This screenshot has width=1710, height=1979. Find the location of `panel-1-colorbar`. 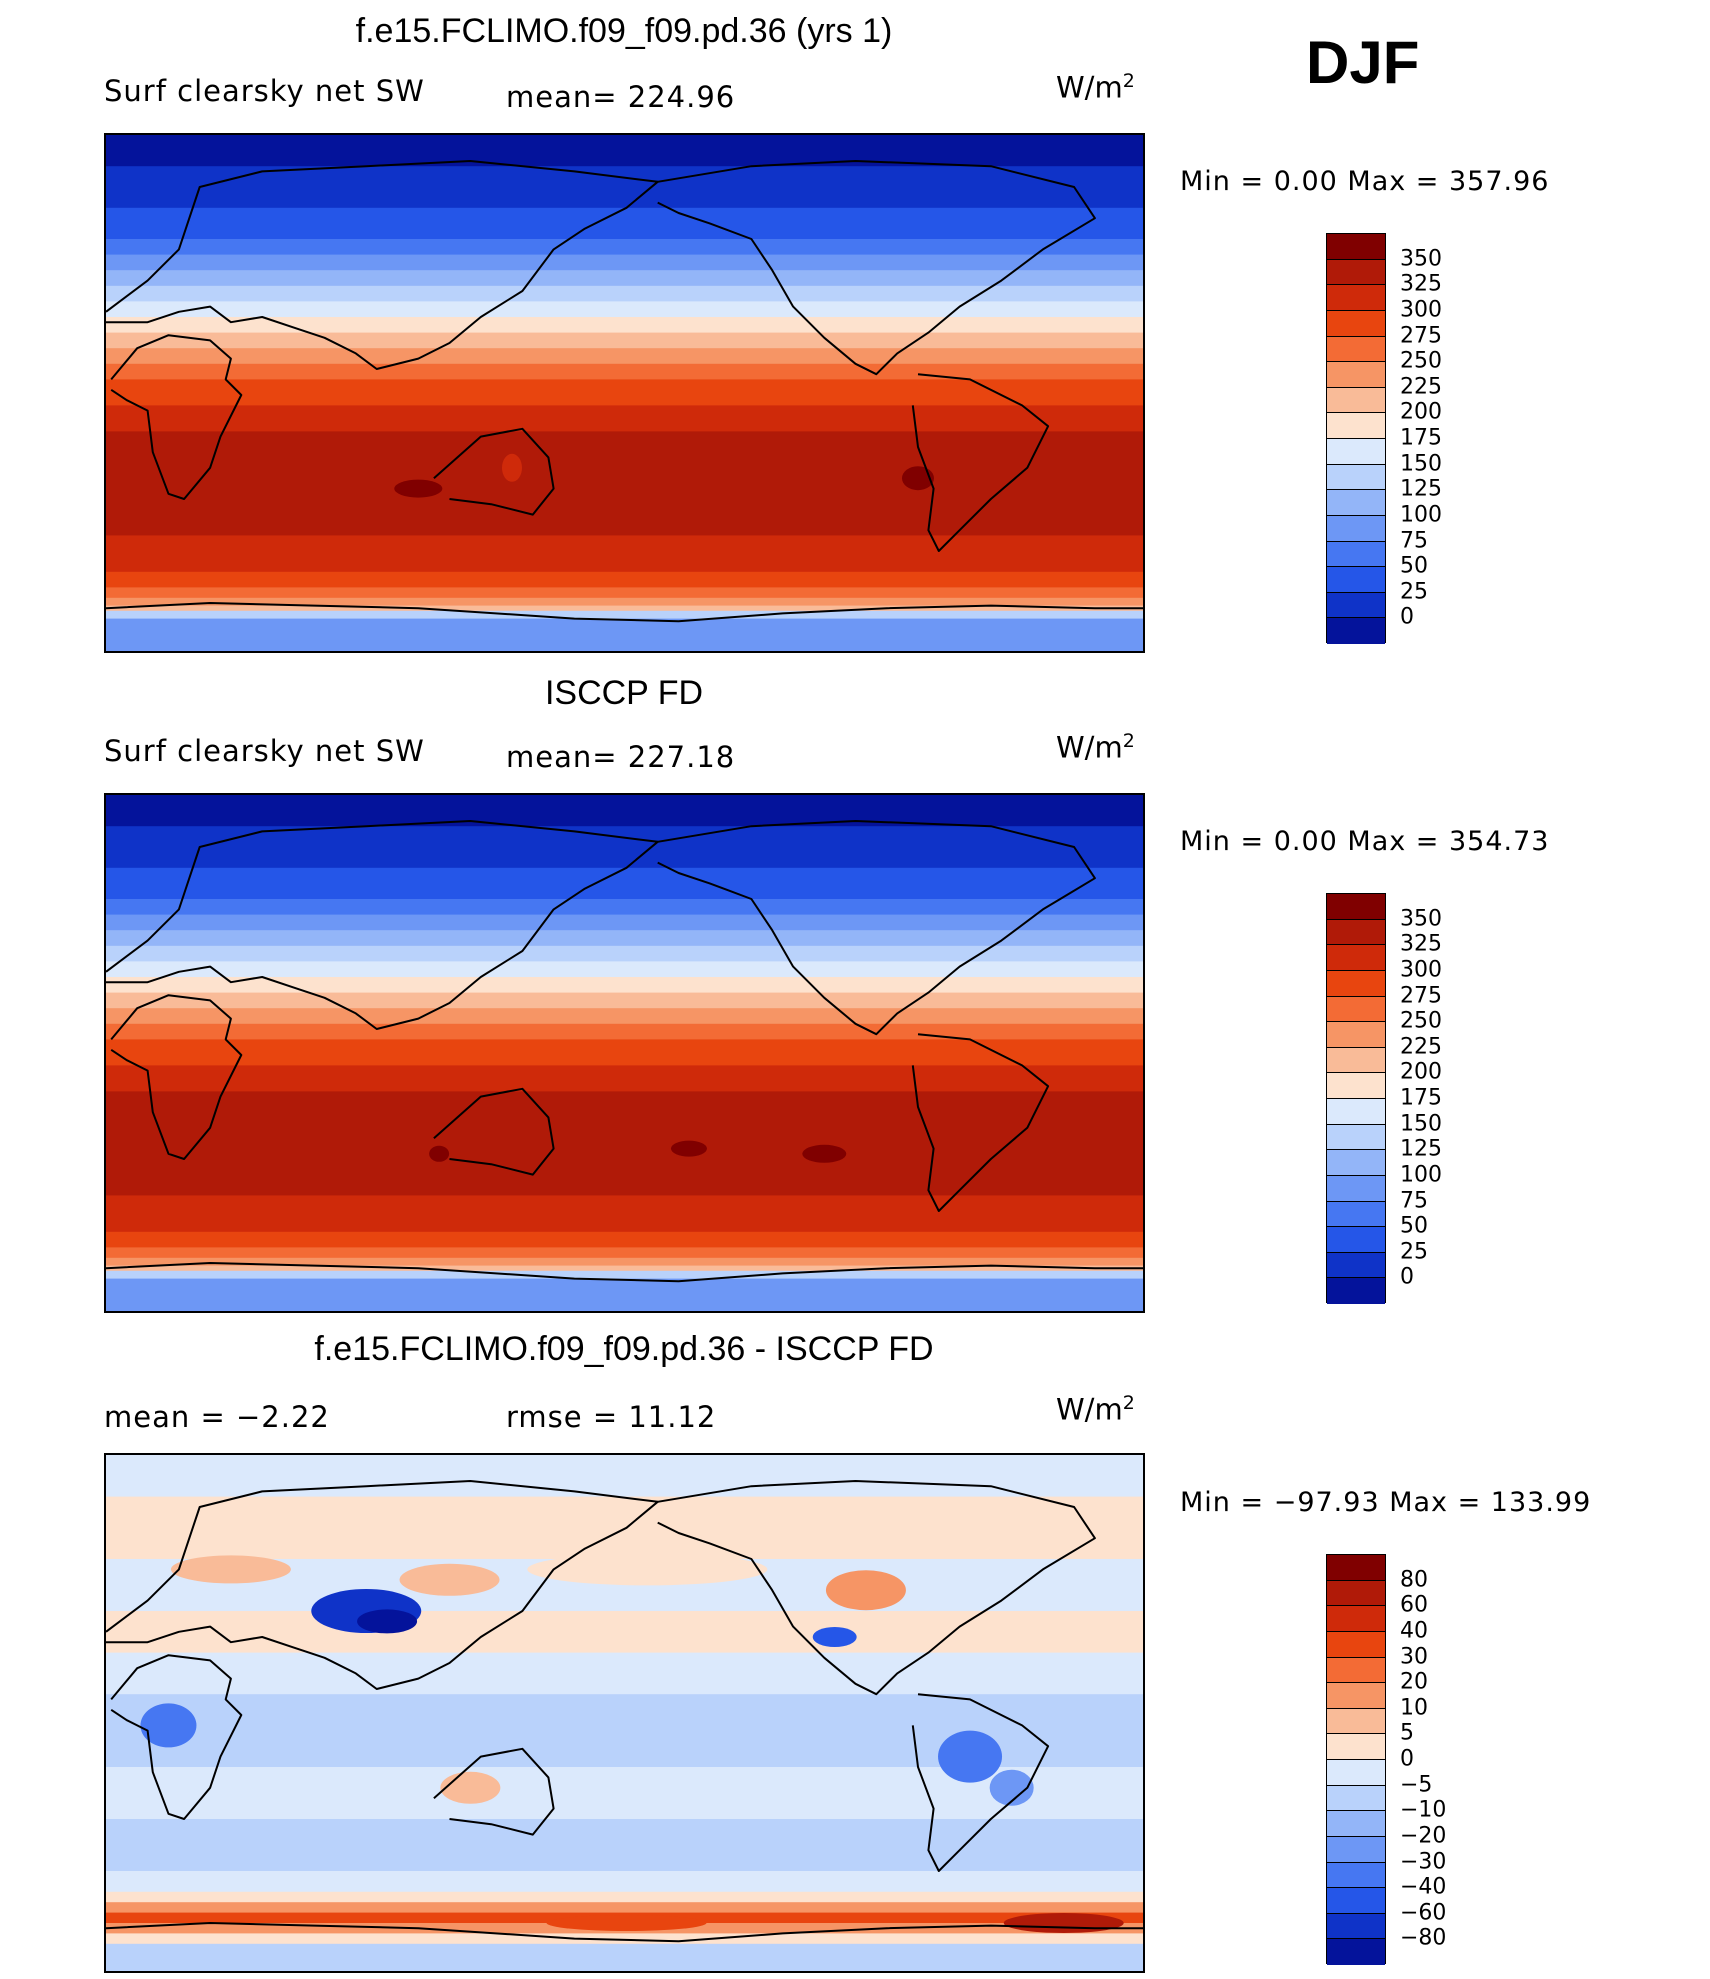

panel-1-colorbar is located at coordinates (1356, 438).